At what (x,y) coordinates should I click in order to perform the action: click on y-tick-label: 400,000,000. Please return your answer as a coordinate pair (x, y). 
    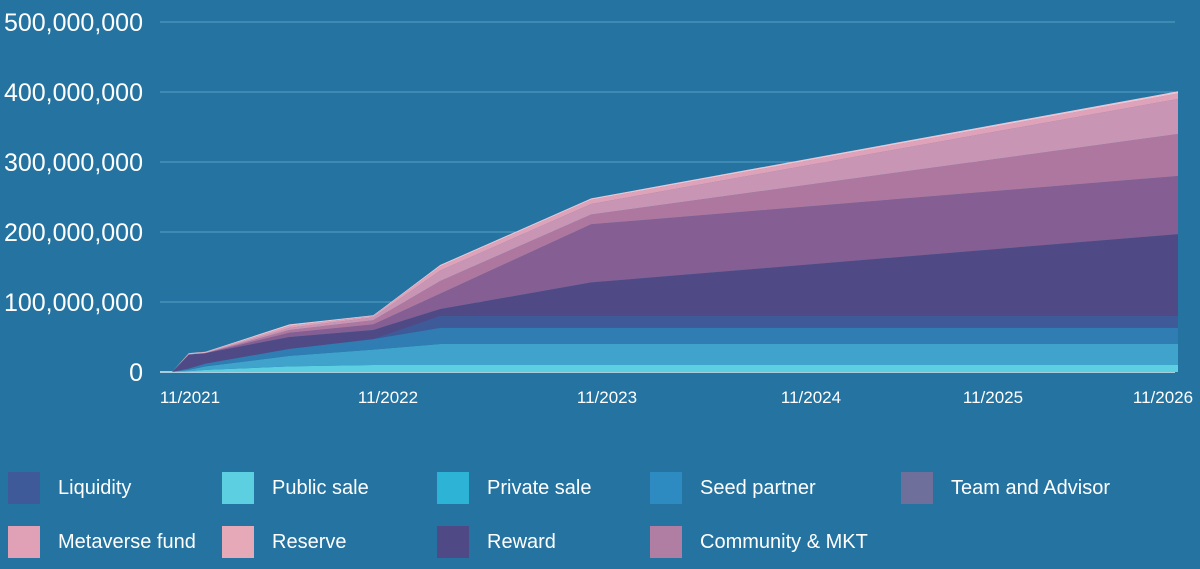
    Looking at the image, I should click on (73, 93).